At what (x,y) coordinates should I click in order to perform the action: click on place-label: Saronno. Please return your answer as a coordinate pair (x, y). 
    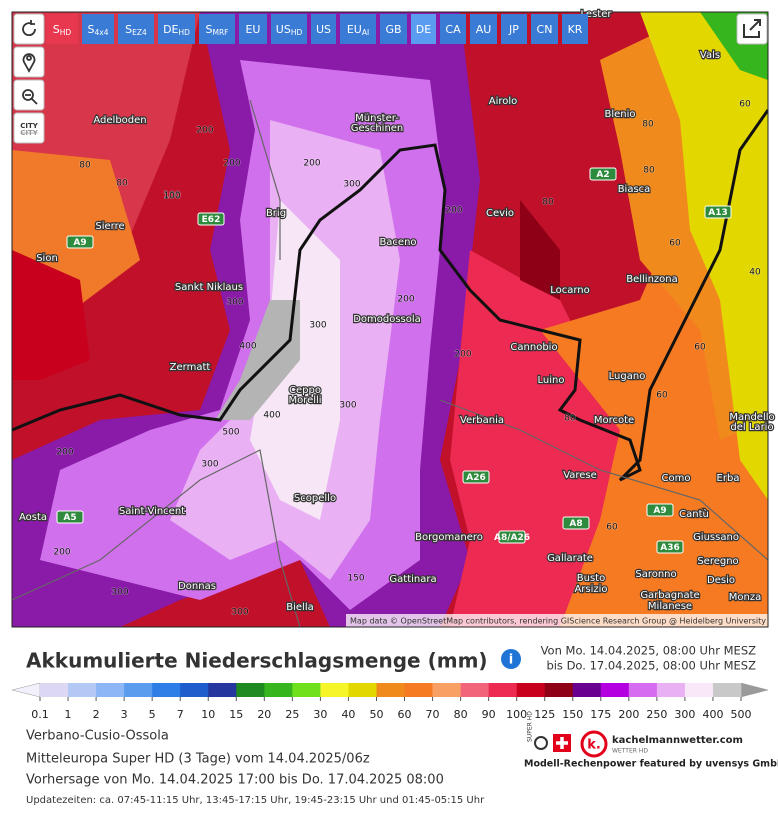
    Looking at the image, I should click on (655, 574).